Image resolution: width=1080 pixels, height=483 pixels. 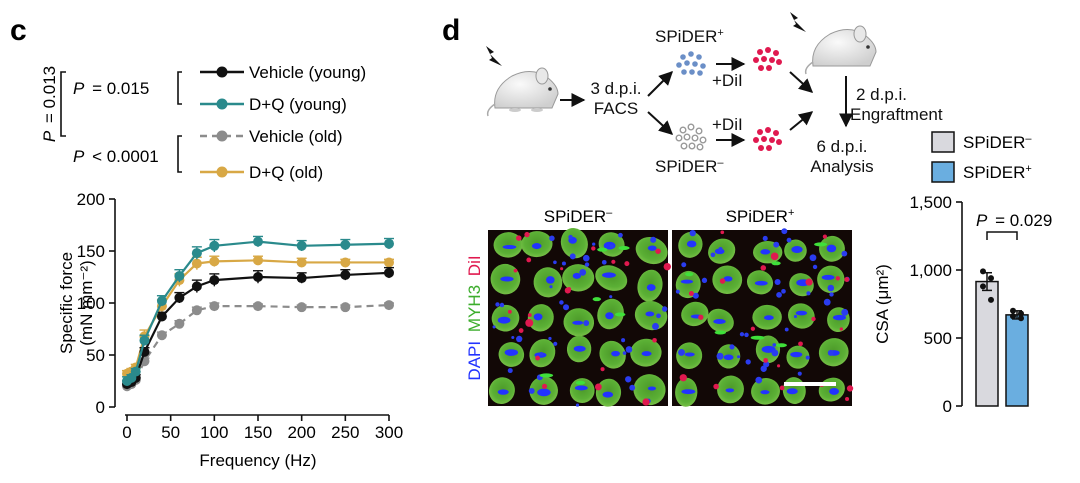 What do you see at coordinates (881, 94) in the screenshot?
I see `engraftment-label: 2 d.p.i.` at bounding box center [881, 94].